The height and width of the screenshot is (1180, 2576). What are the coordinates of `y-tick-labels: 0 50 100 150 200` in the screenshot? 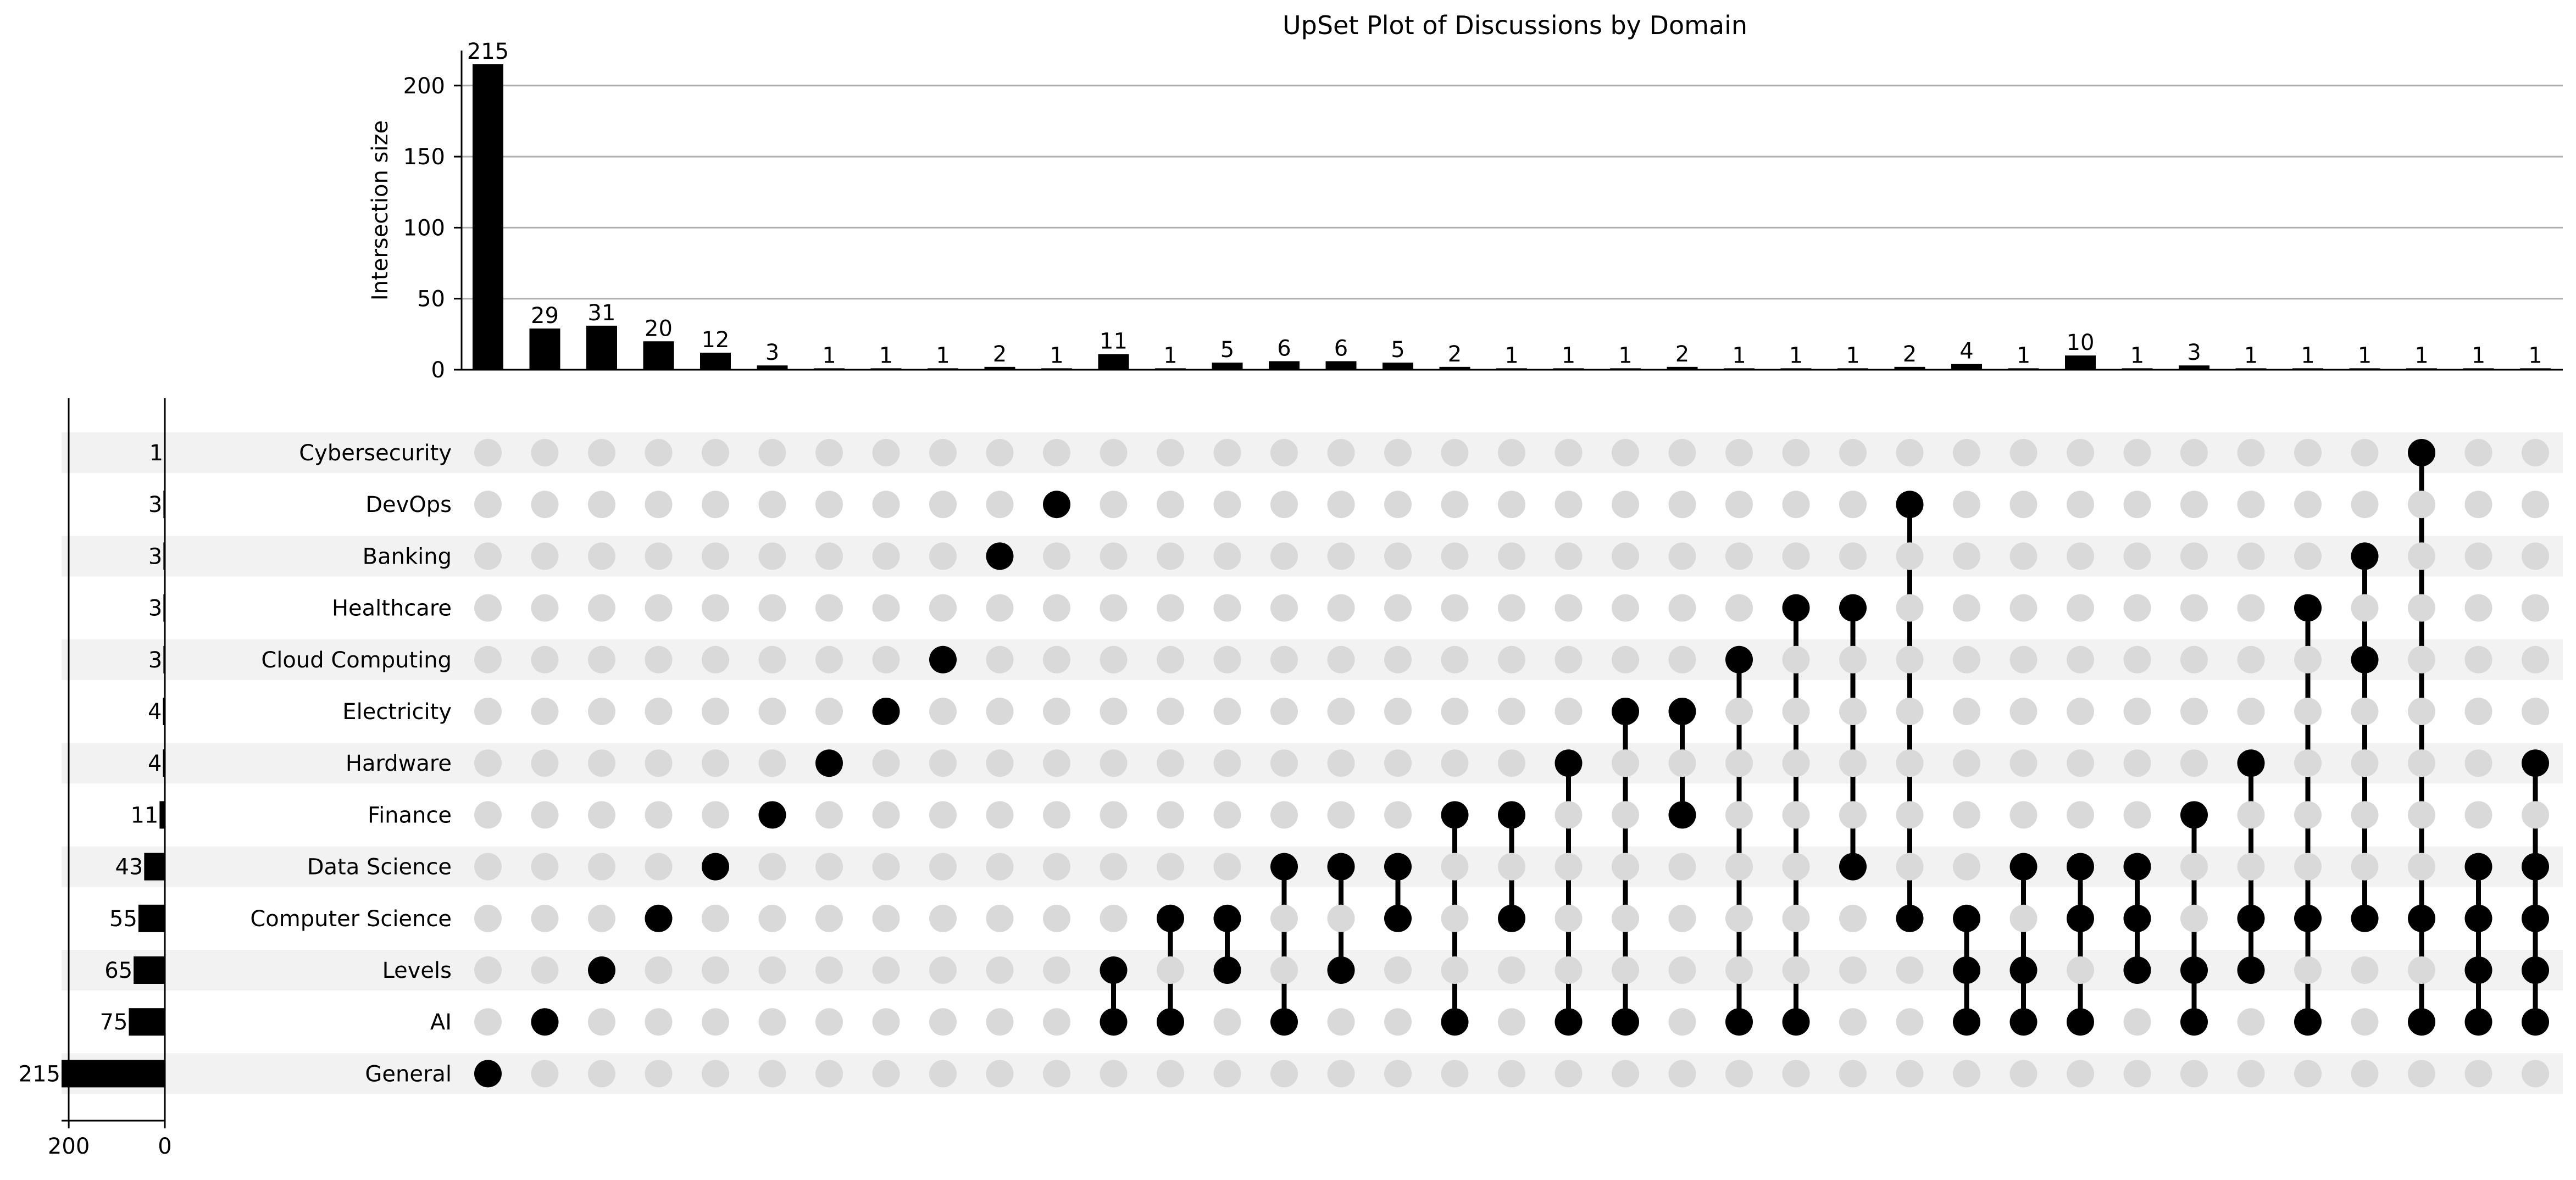 It's located at (424, 228).